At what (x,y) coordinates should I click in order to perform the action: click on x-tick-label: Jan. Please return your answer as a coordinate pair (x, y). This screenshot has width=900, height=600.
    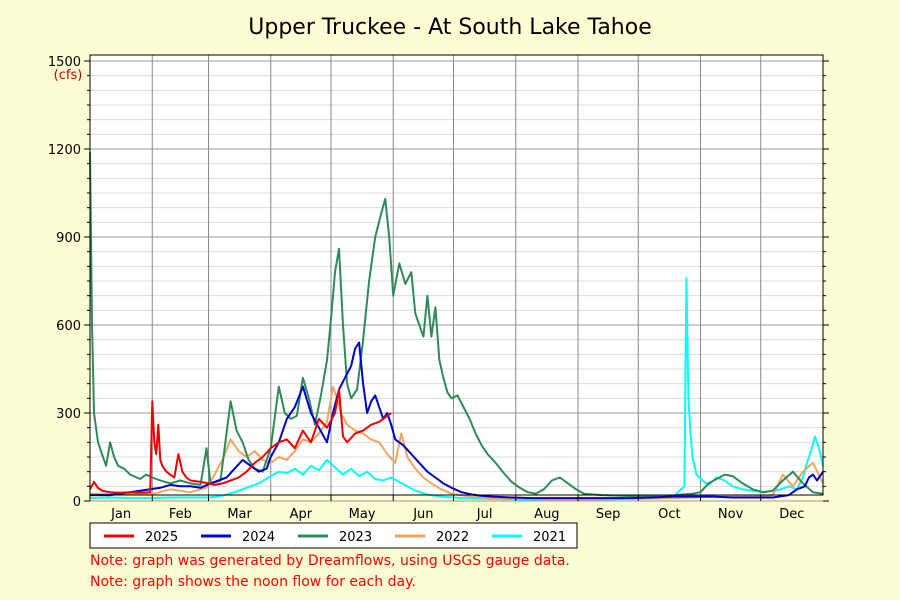
    Looking at the image, I should click on (120, 514).